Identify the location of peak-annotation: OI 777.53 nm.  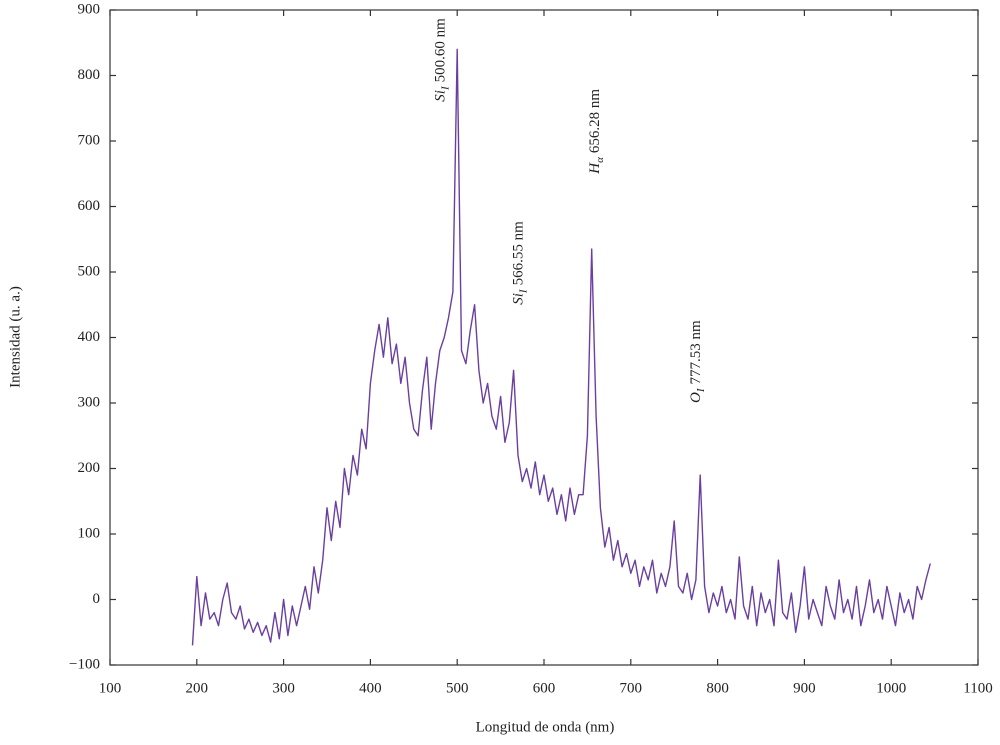
(697, 361).